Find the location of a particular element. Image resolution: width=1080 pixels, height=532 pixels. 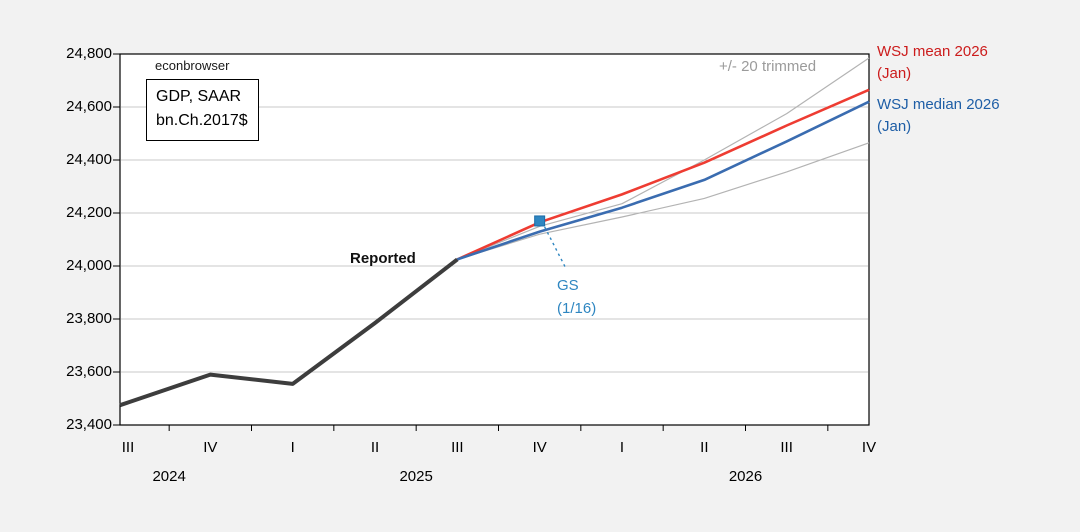

year-label: 2024 is located at coordinates (169, 476).